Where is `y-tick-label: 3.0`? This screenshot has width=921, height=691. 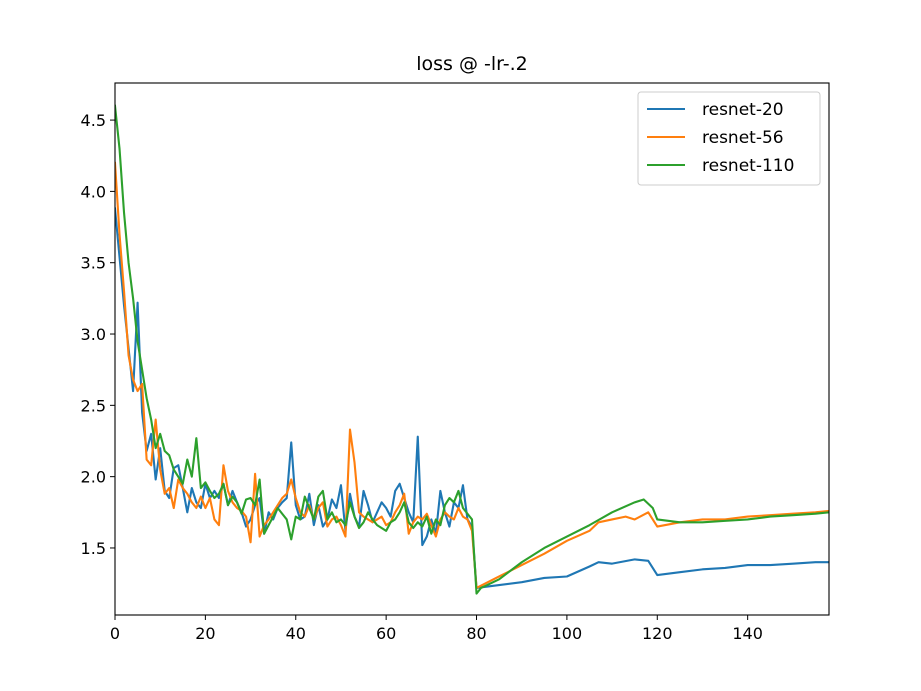 y-tick-label: 3.0 is located at coordinates (93, 334).